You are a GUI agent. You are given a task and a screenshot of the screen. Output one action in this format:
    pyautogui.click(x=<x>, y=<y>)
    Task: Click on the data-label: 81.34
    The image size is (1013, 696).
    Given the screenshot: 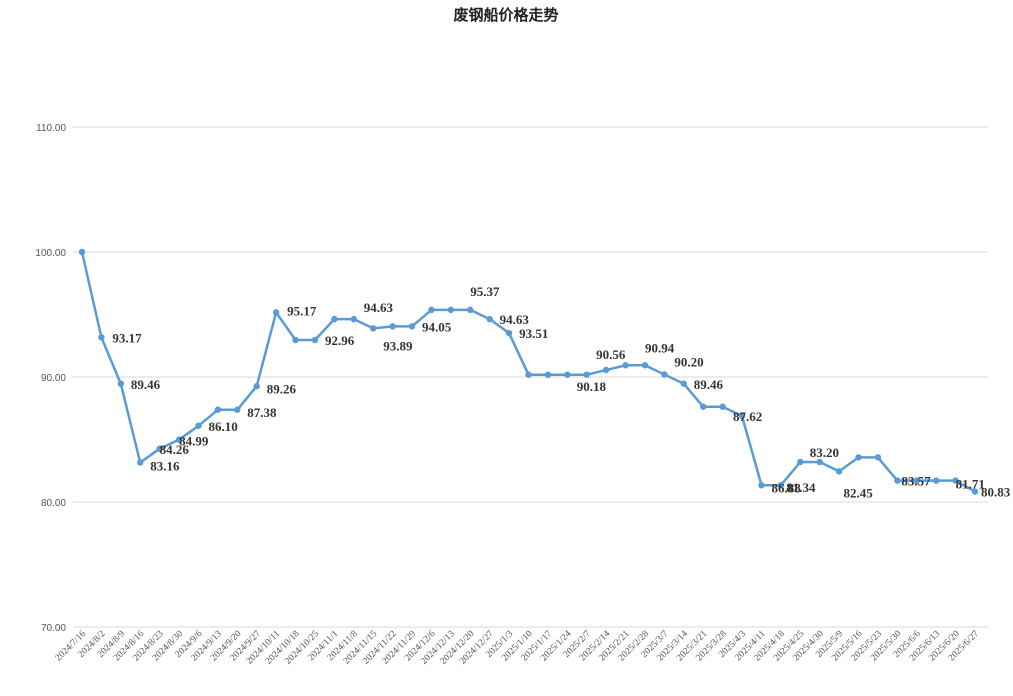 What is the action you would take?
    pyautogui.click(x=801, y=487)
    